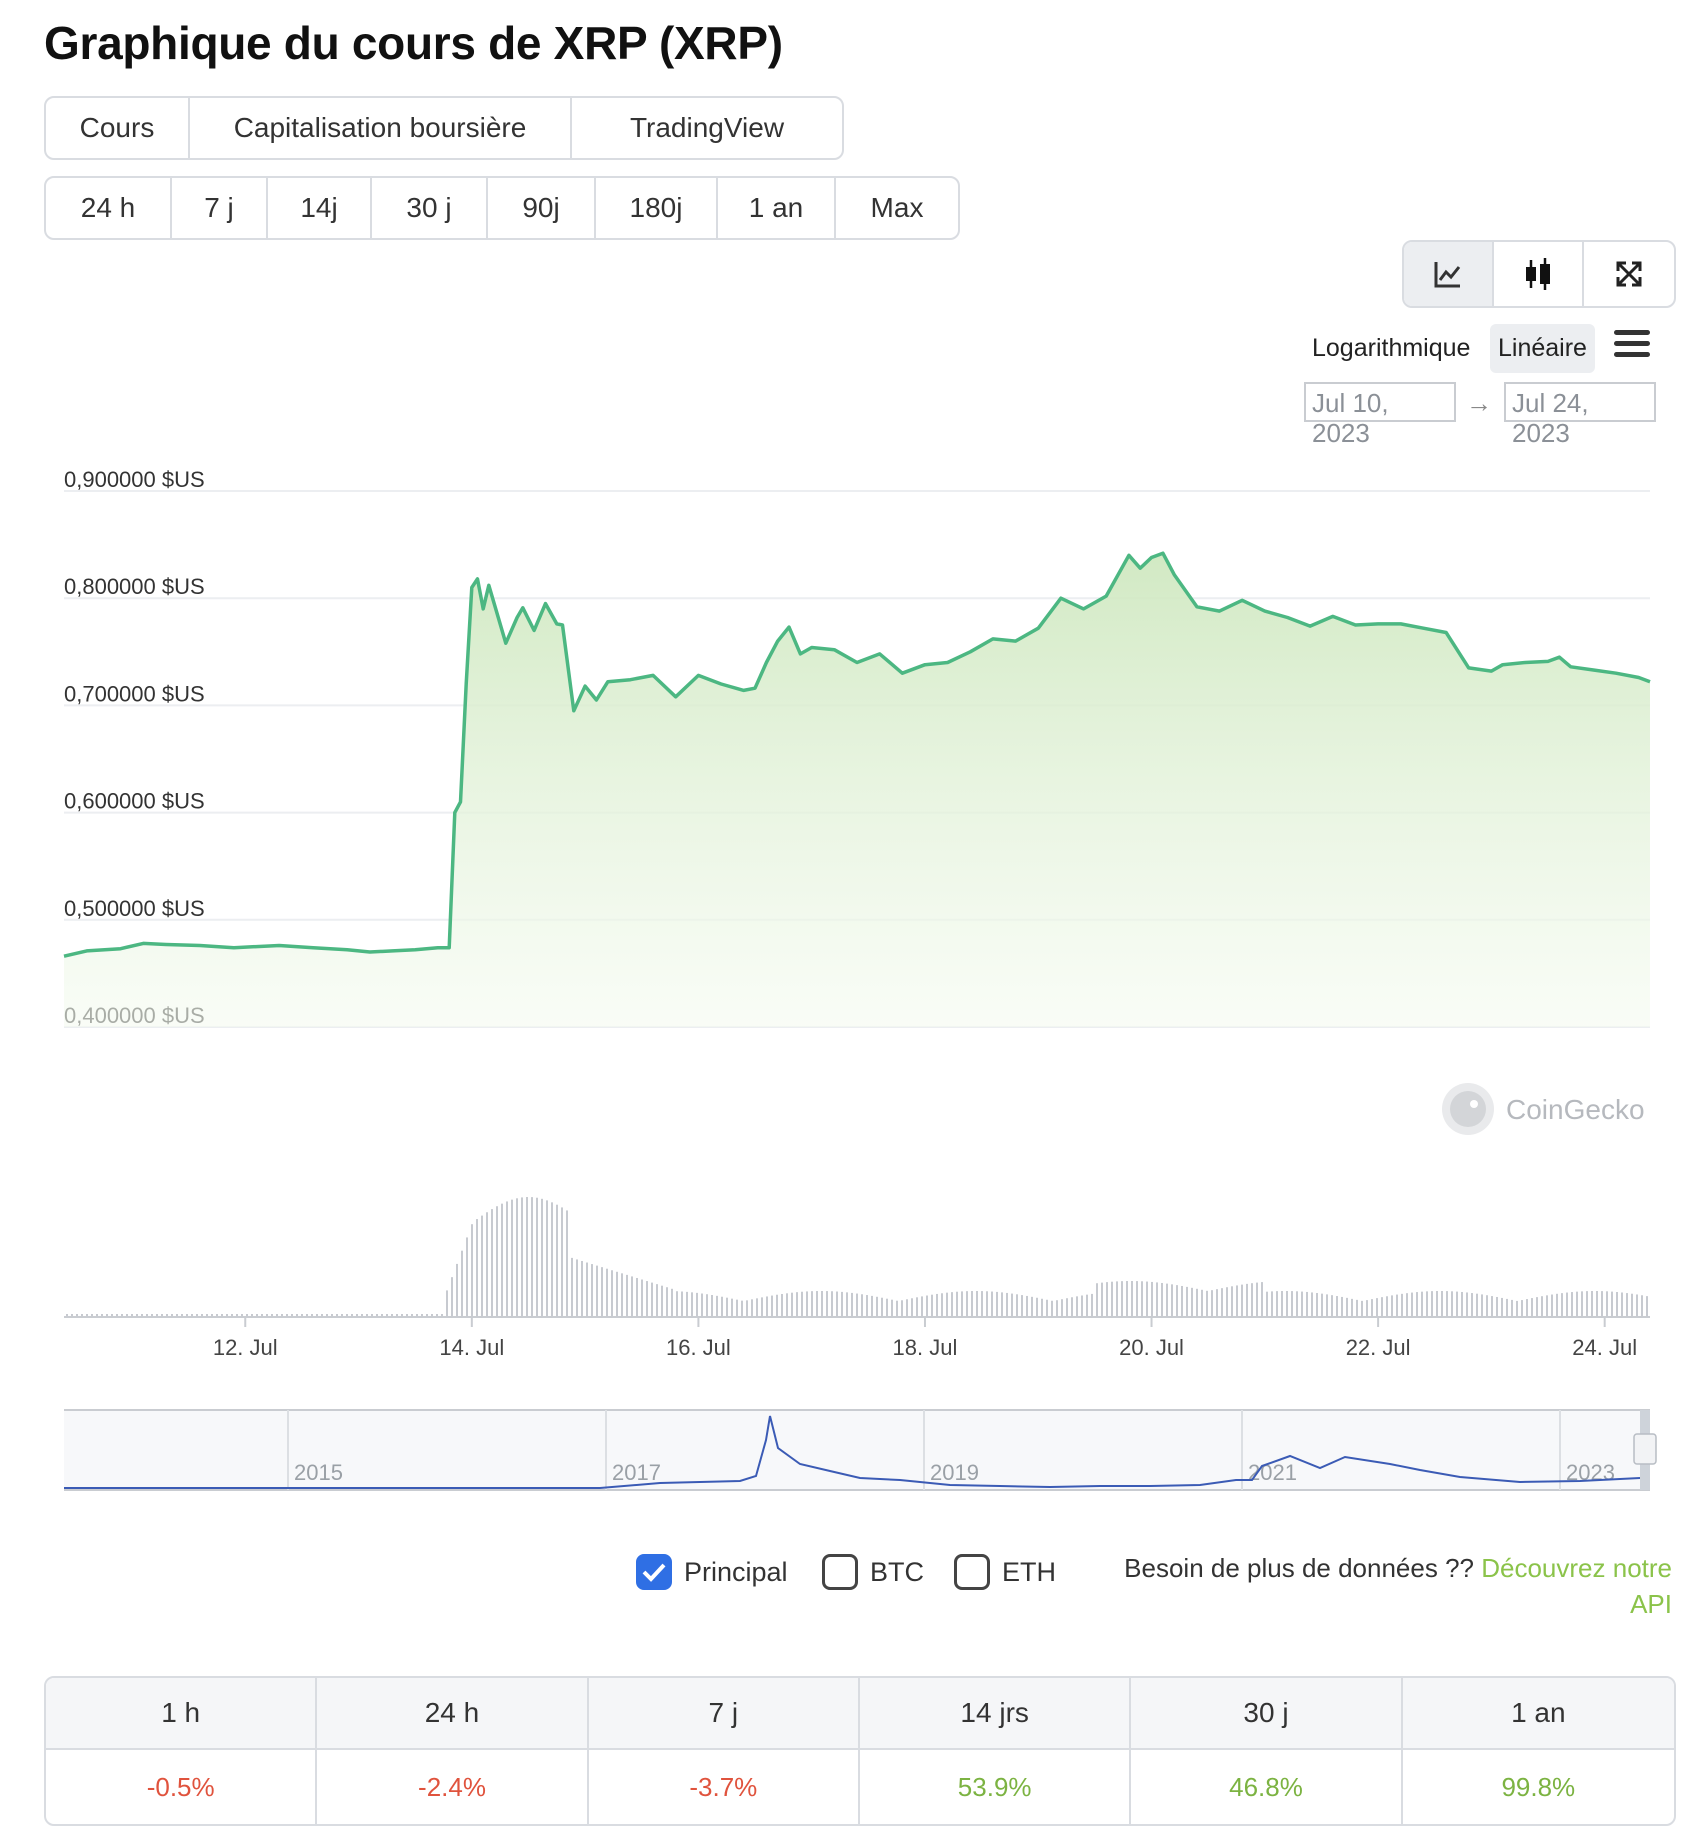 This screenshot has width=1708, height=1844. What do you see at coordinates (1538, 1714) in the screenshot?
I see `stat-header-1y: 1 an` at bounding box center [1538, 1714].